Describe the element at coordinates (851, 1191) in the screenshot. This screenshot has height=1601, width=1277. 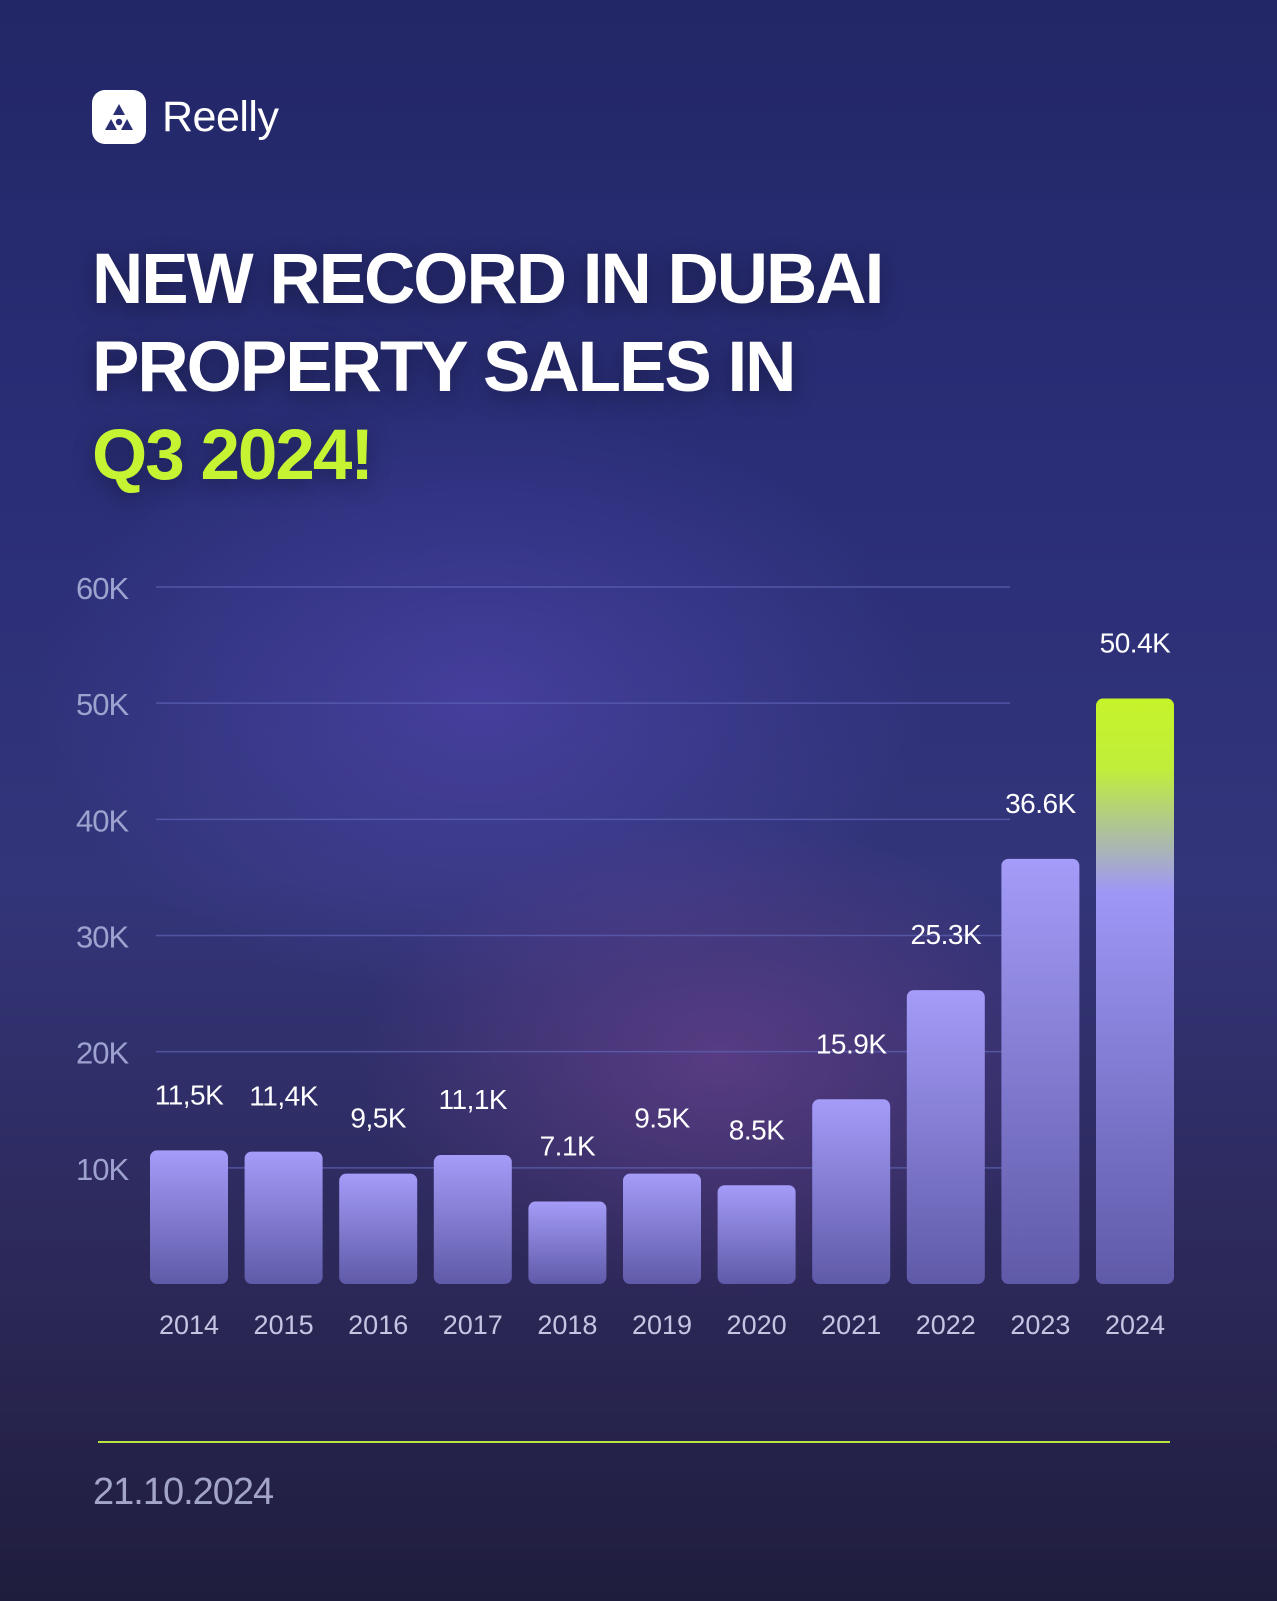
I see `bar-2021` at that location.